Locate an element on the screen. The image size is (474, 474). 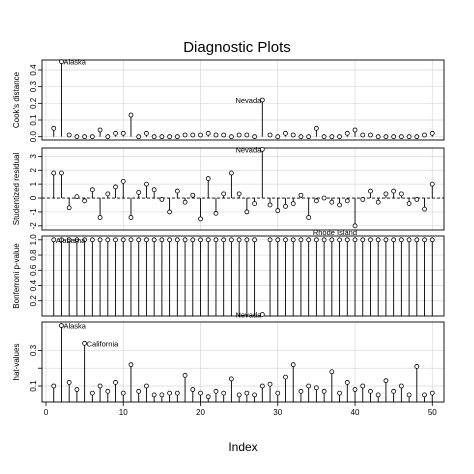
y-tick-label: -2 is located at coordinates (33, 226).